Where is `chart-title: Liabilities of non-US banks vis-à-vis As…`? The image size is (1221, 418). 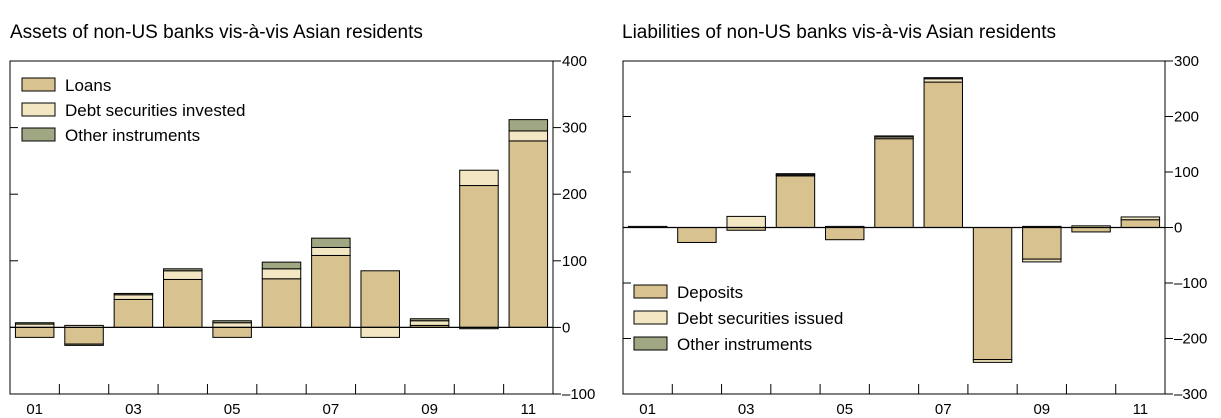 chart-title: Liabilities of non-US banks vis-à-vis As… is located at coordinates (839, 32).